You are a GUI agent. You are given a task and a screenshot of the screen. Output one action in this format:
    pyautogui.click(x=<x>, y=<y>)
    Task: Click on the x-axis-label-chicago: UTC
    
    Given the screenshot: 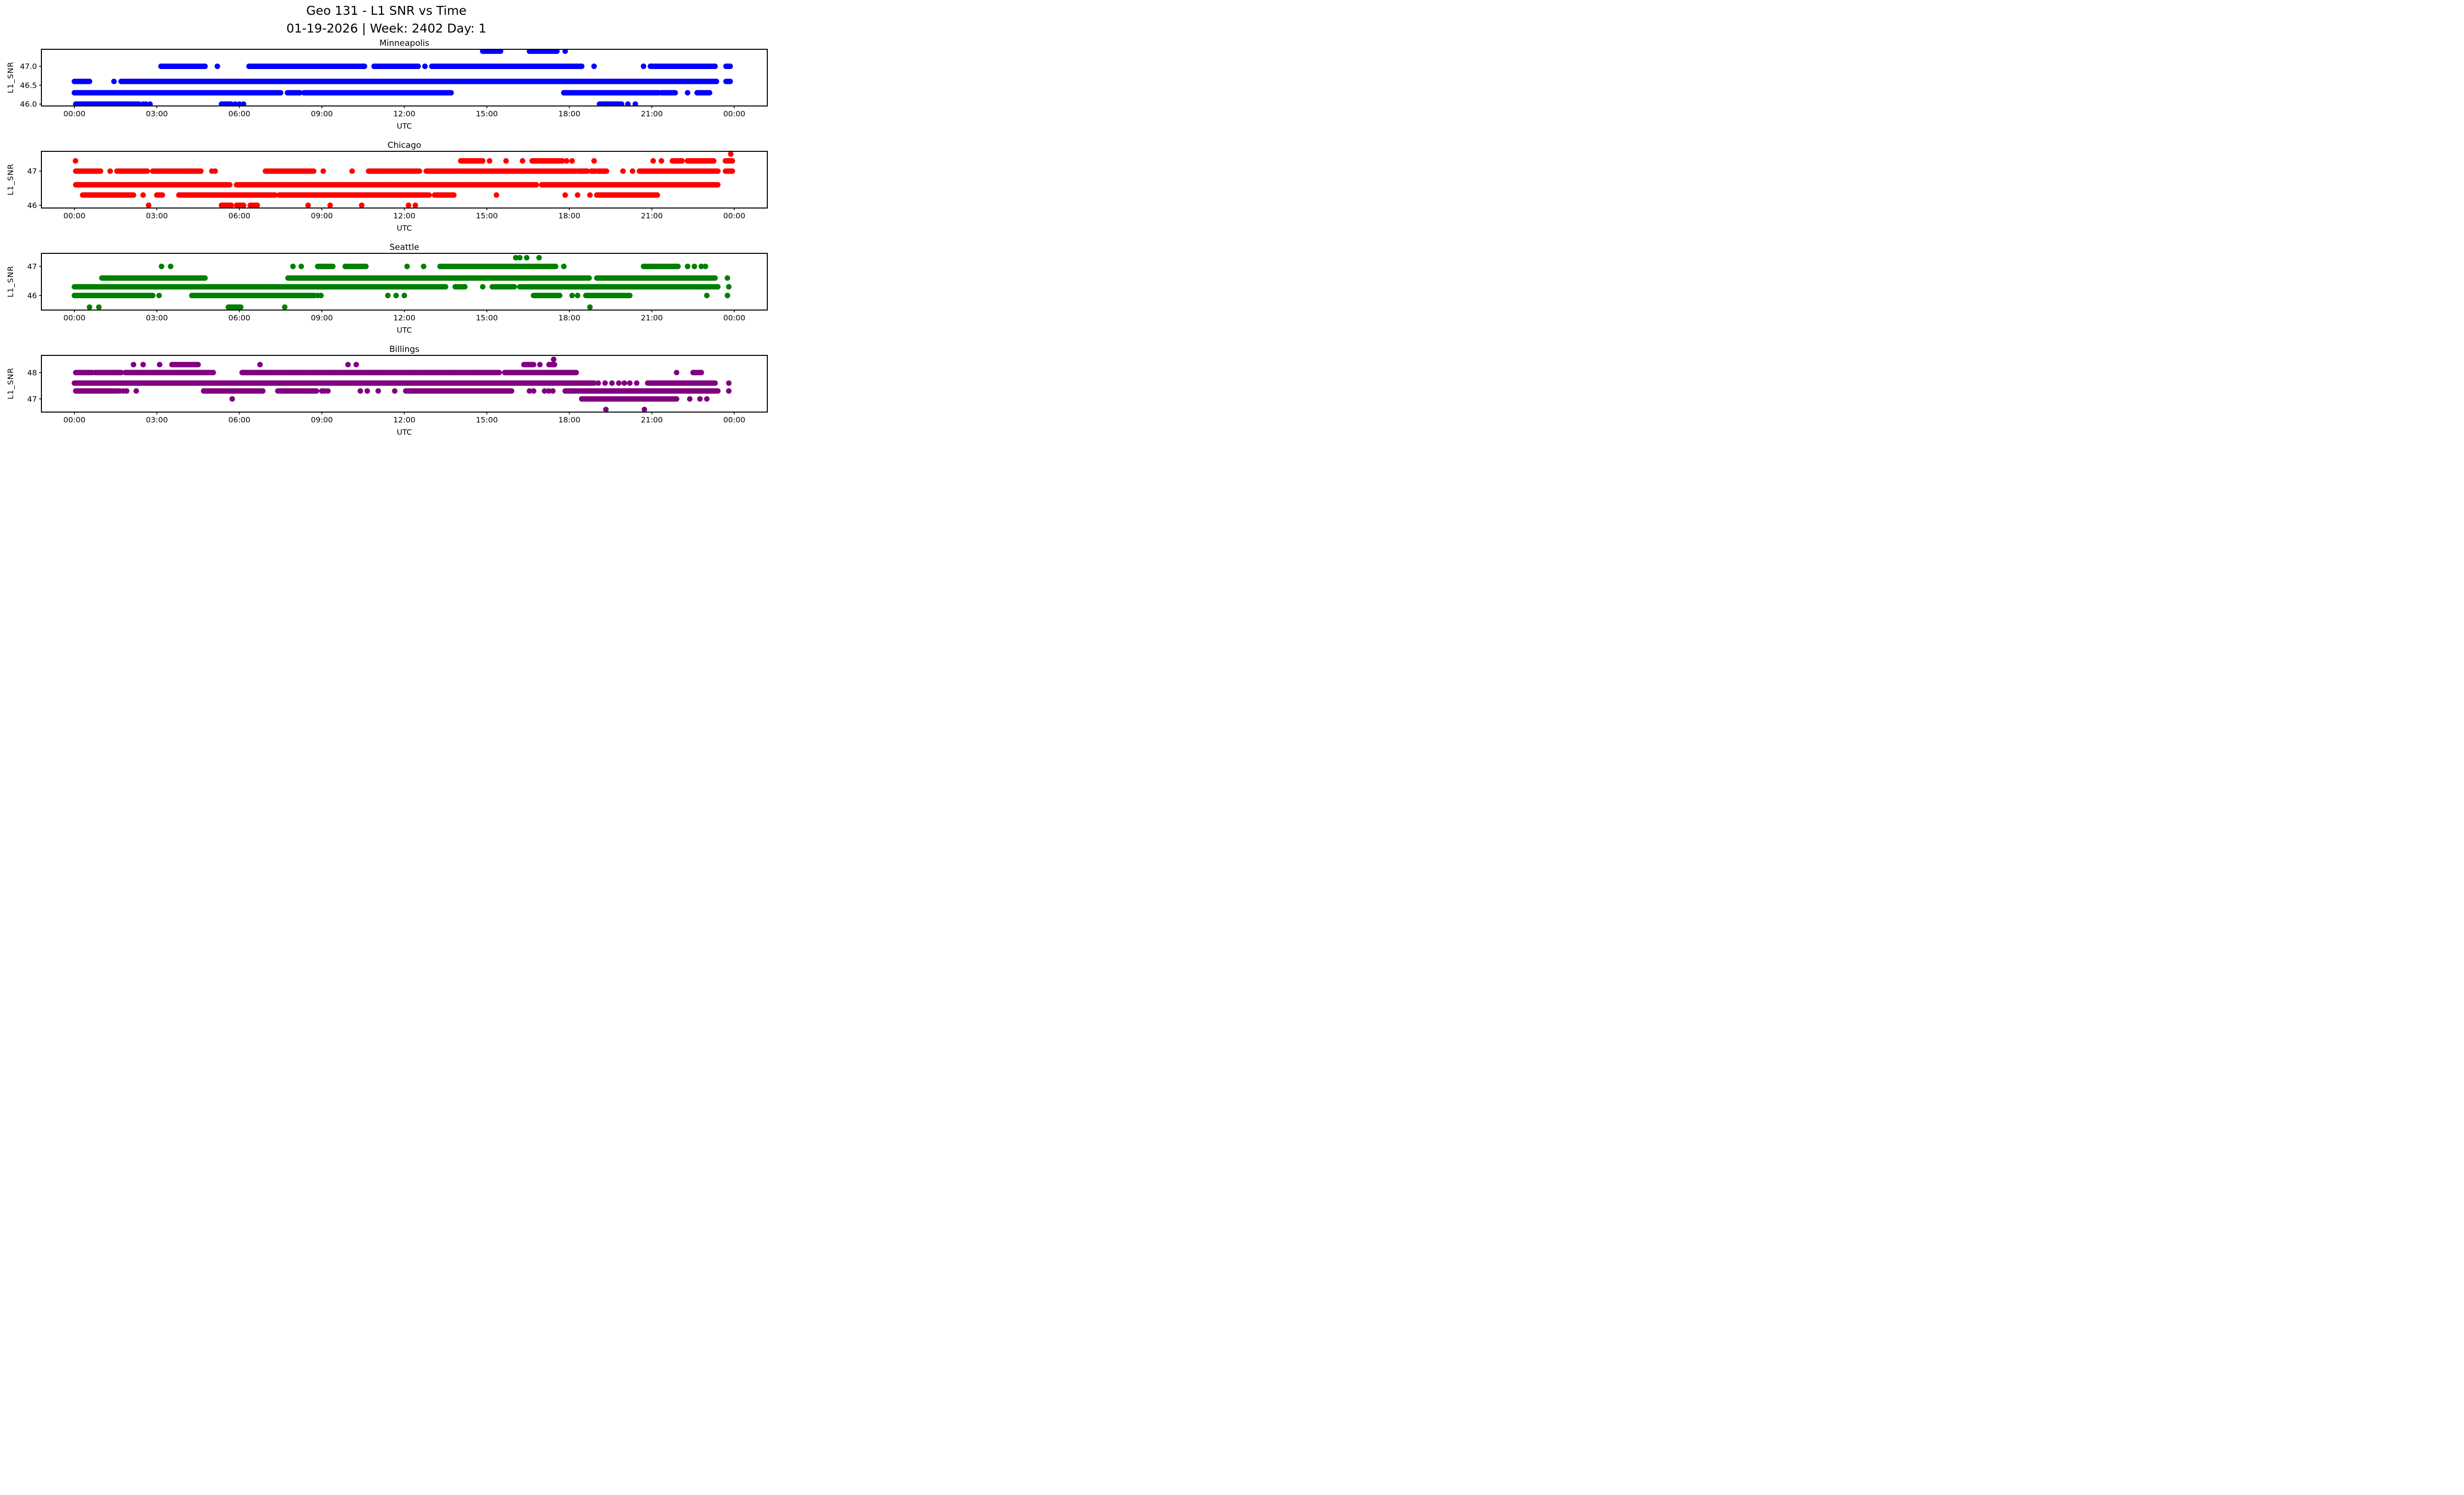 What is the action you would take?
    pyautogui.click(x=404, y=228)
    